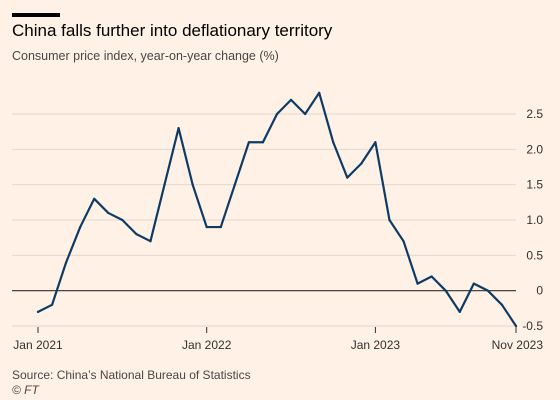 The height and width of the screenshot is (400, 560). Describe the element at coordinates (518, 345) in the screenshot. I see `x-tick-label: Nov 2023` at that location.